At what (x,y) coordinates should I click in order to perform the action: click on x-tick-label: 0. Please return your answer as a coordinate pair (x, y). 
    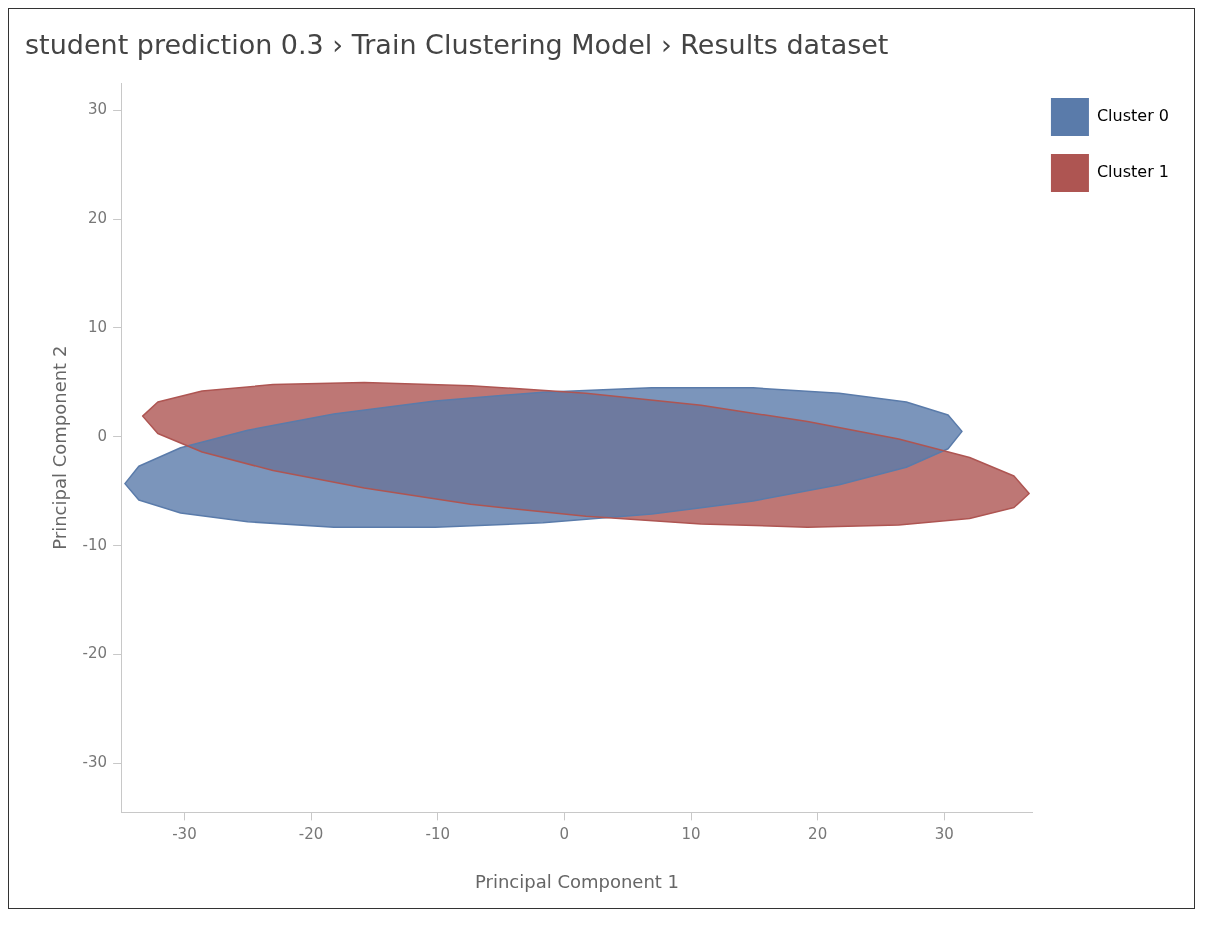
    Looking at the image, I should click on (564, 834).